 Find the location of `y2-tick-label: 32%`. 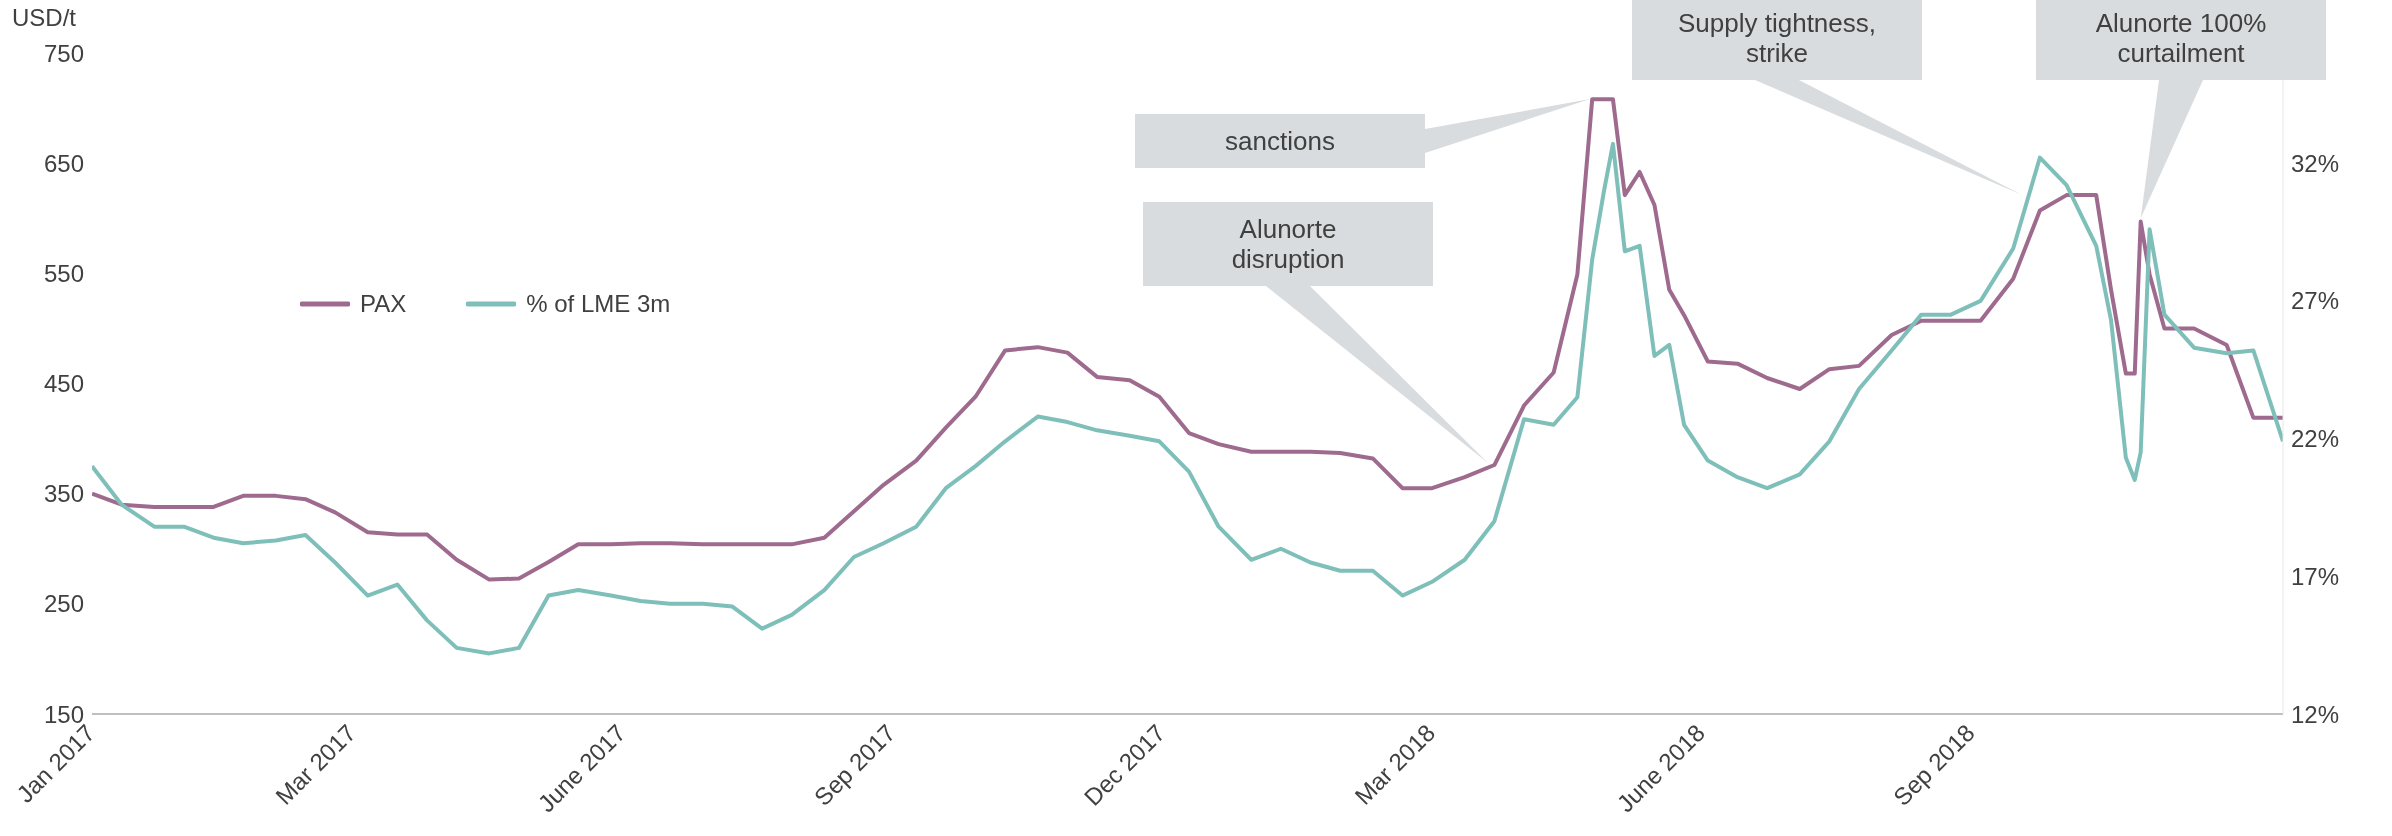

y2-tick-label: 32% is located at coordinates (2315, 163).